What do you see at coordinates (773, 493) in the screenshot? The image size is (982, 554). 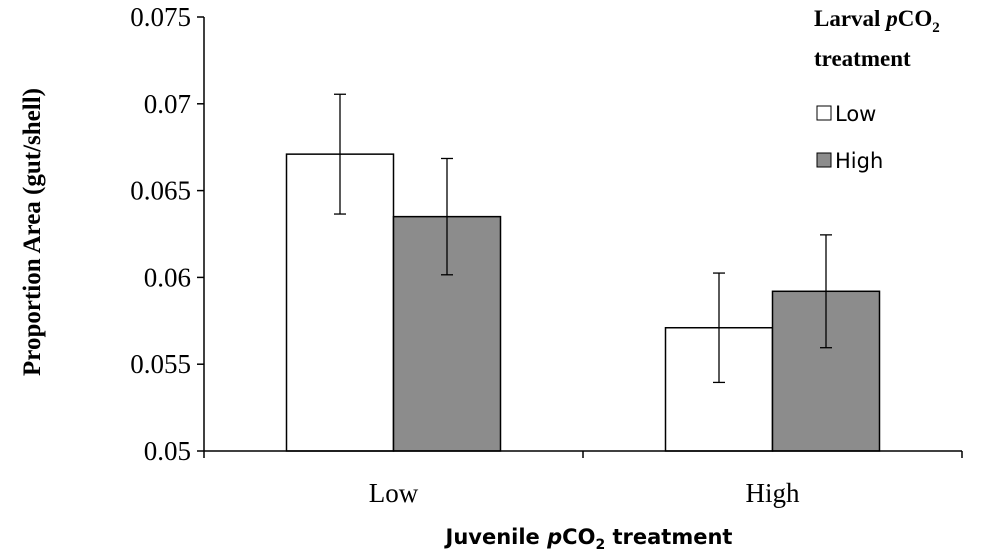 I see `x-category-label: High` at bounding box center [773, 493].